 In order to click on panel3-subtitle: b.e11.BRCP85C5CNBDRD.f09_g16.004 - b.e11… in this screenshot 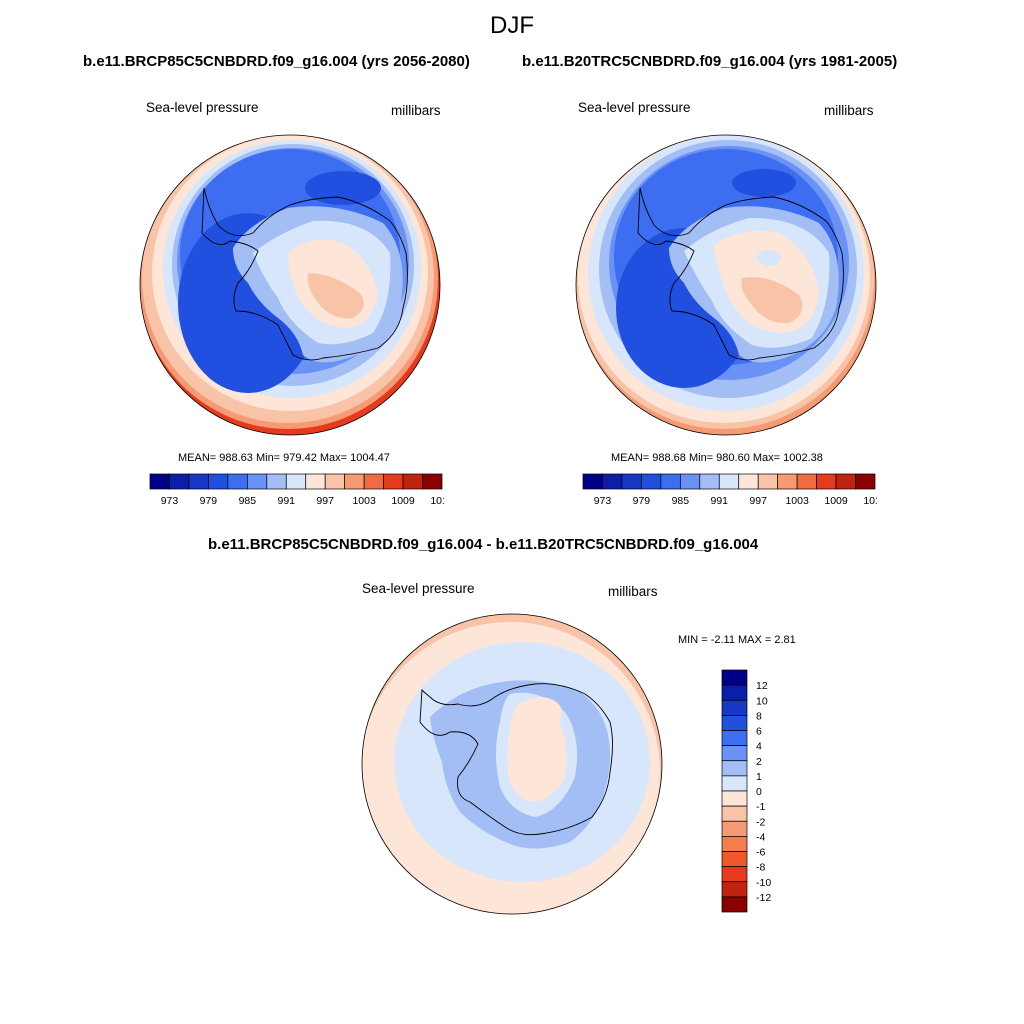, I will do `click(483, 544)`.